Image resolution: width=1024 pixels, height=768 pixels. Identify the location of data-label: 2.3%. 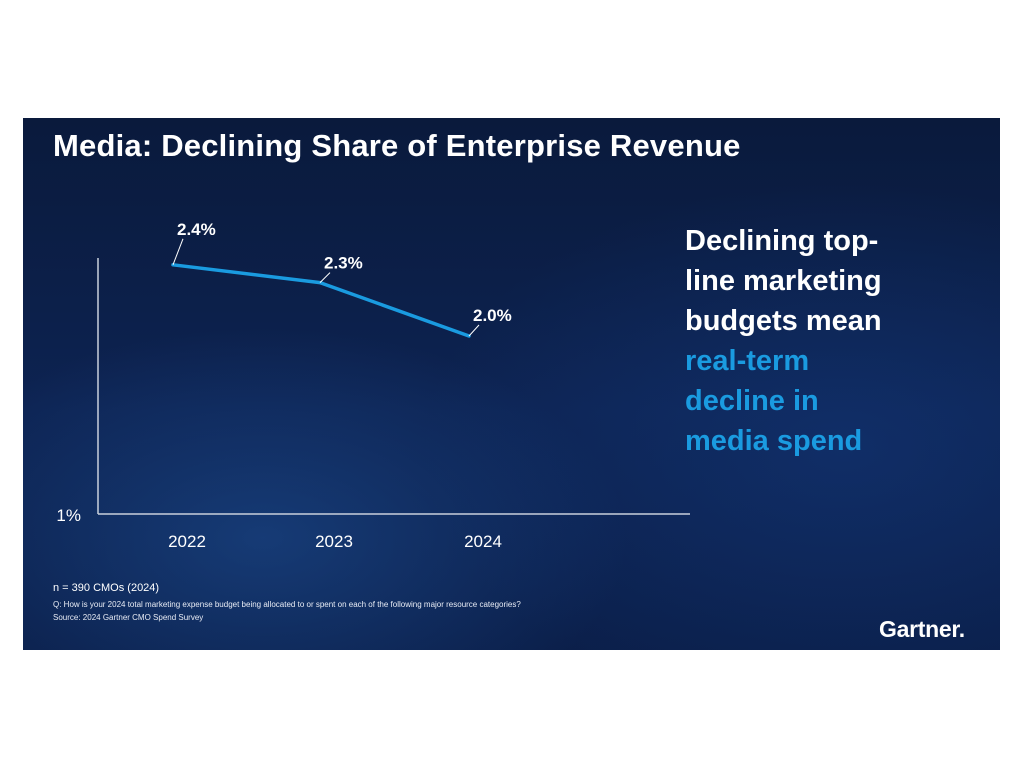
(343, 263).